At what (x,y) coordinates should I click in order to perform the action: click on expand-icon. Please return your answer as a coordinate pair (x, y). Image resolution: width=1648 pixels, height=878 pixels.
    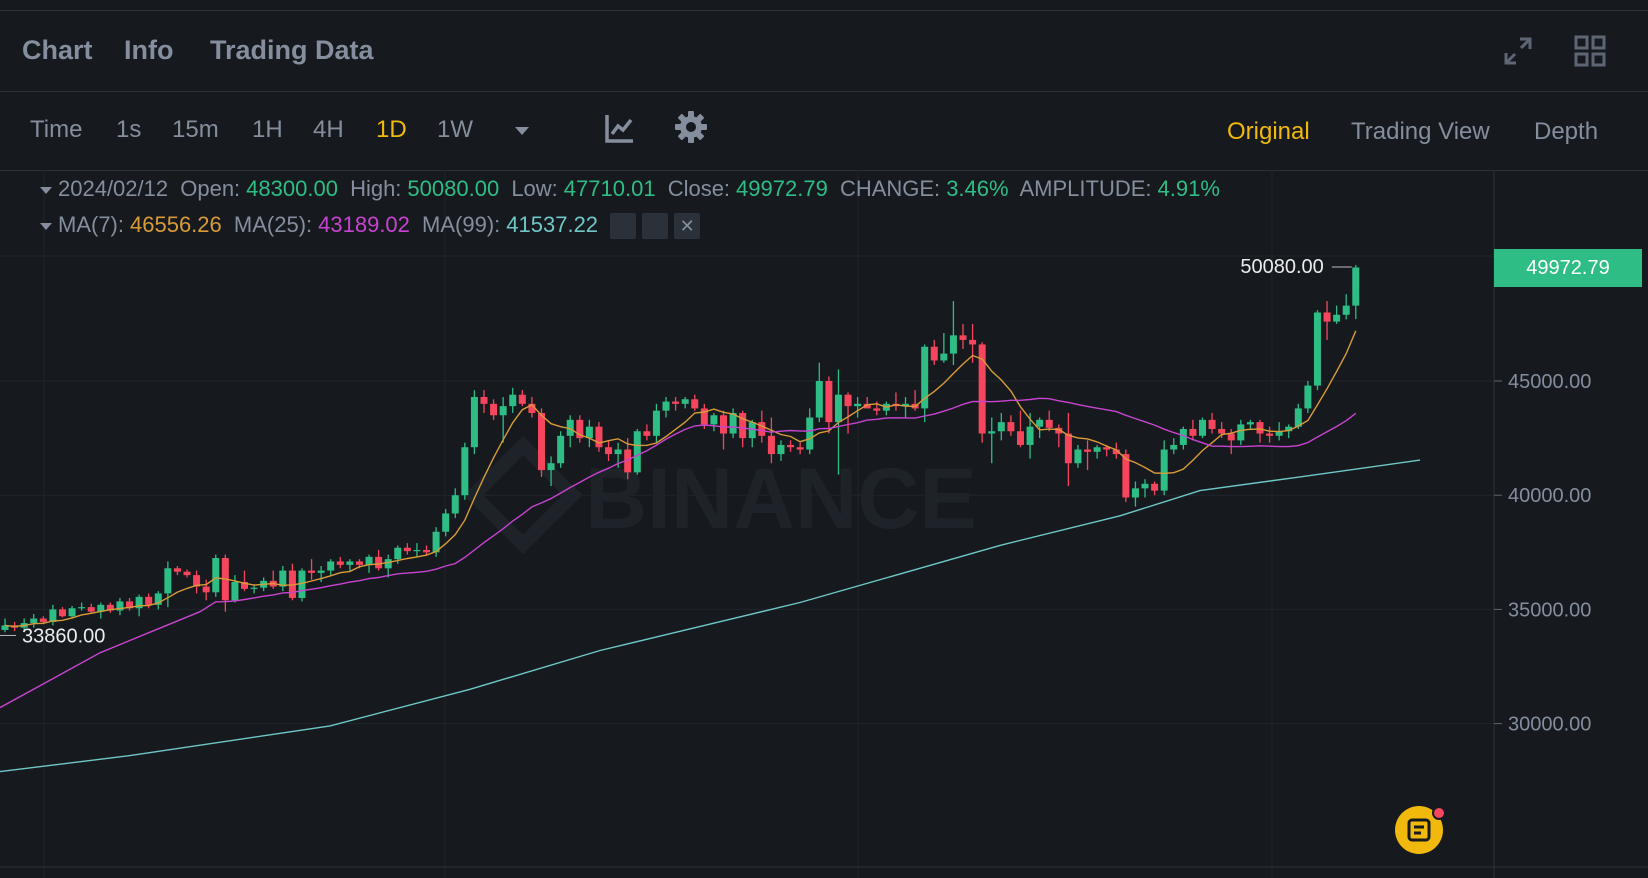
    Looking at the image, I should click on (1518, 51).